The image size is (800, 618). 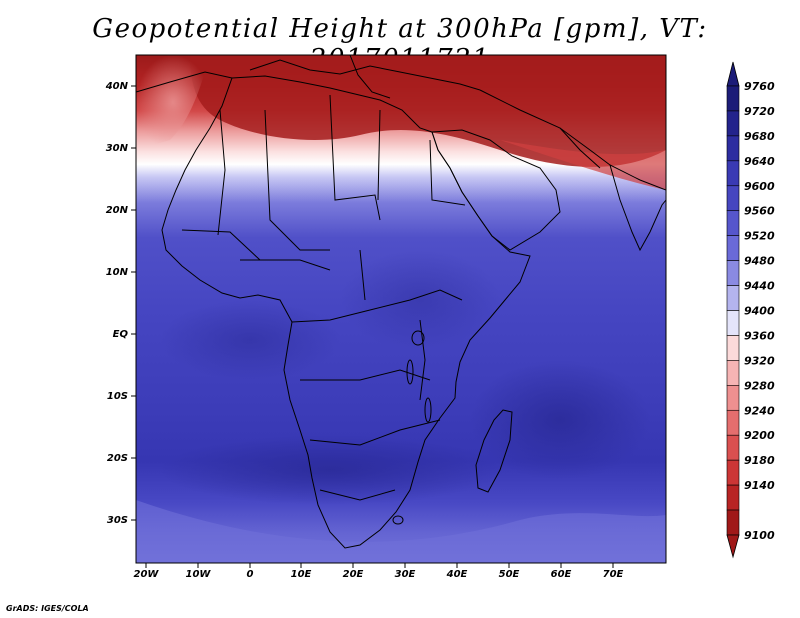 I want to click on colorbar-min-arrow, so click(x=733, y=546).